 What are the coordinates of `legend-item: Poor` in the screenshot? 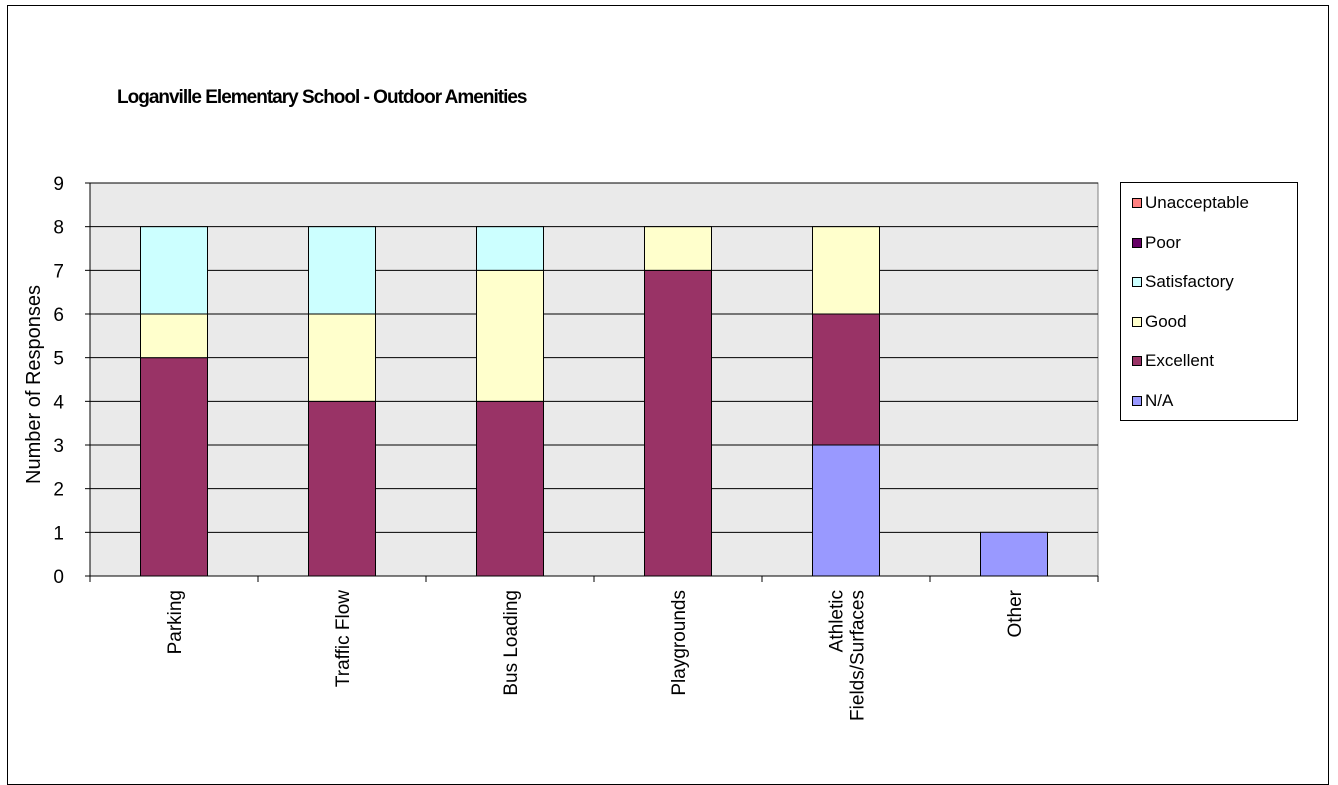 It's located at (1156, 243).